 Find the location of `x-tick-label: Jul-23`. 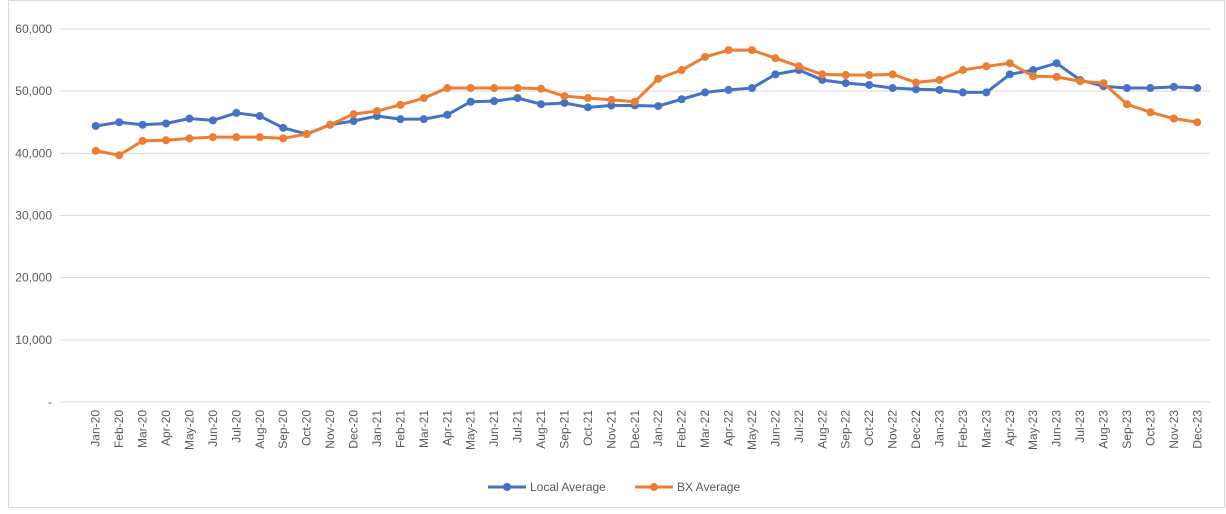

x-tick-label: Jul-23 is located at coordinates (1080, 426).